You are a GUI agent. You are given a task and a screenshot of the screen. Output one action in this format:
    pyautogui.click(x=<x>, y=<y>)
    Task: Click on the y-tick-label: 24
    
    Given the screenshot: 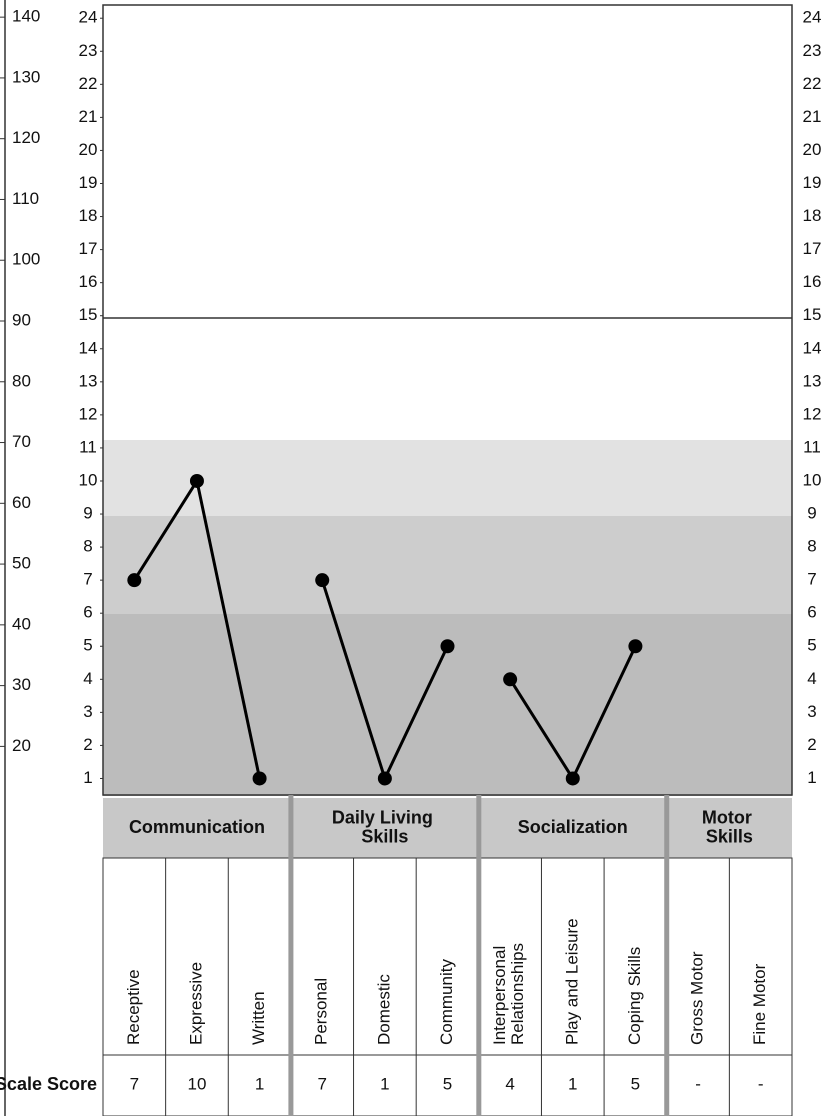 What is the action you would take?
    pyautogui.click(x=88, y=17)
    